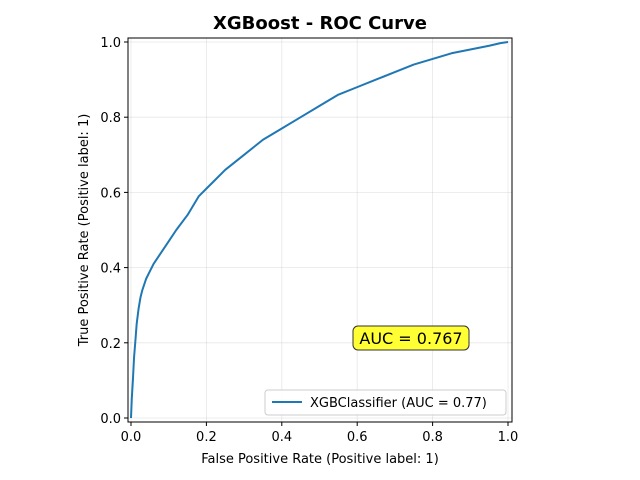 This screenshot has width=640, height=480. I want to click on auc-annotation-text: AUC = 0.767, so click(410, 338).